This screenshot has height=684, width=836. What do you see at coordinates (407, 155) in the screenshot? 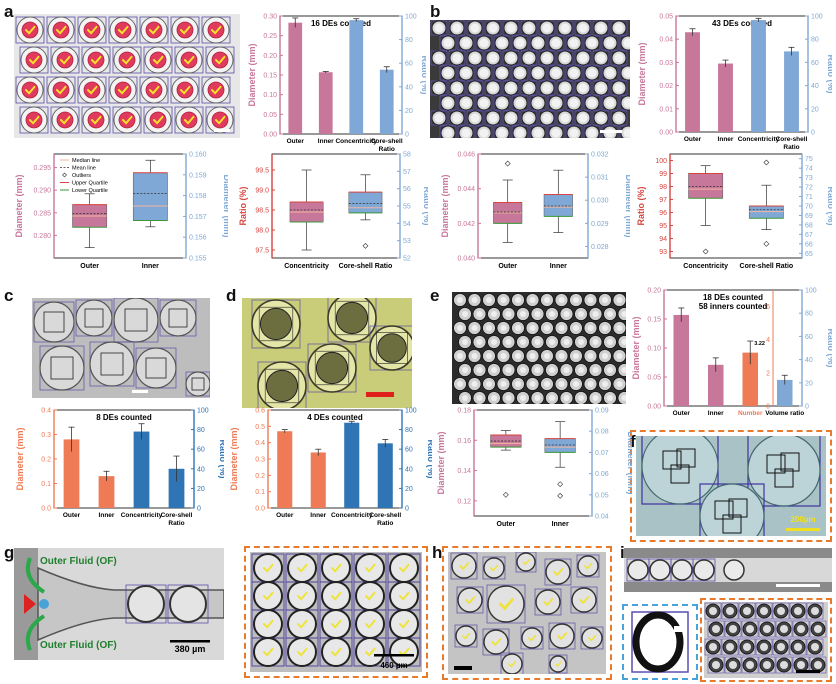
I see `y2-tick-label: 58` at bounding box center [407, 155].